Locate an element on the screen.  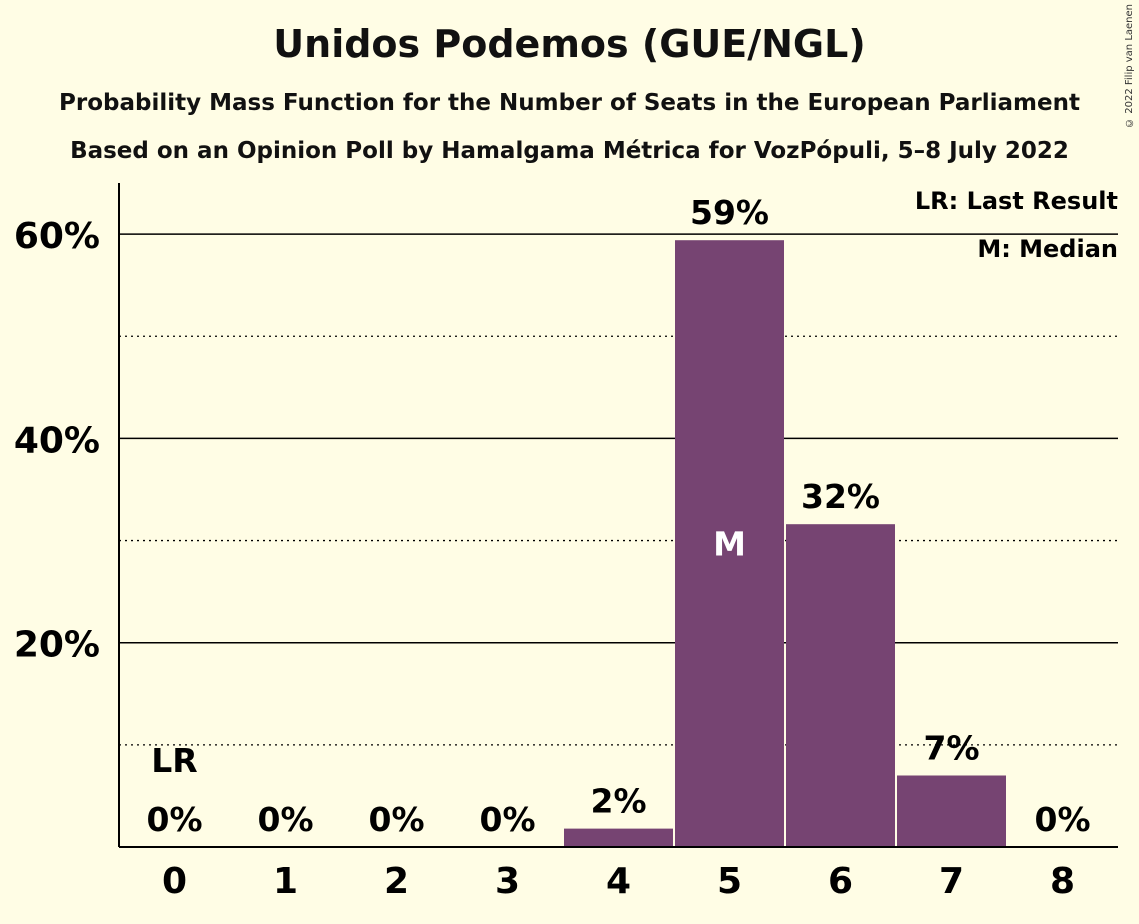
x-tick-label: 1 is located at coordinates (285, 881).